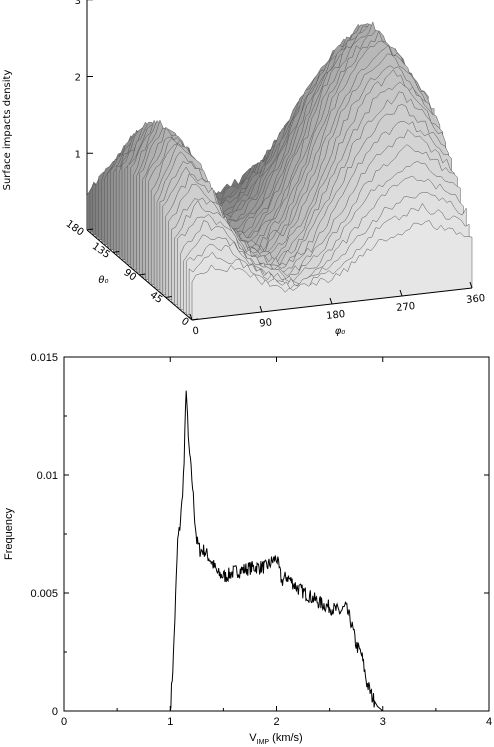  Describe the element at coordinates (170, 722) in the screenshot. I see `x-tick-label: 1` at that location.